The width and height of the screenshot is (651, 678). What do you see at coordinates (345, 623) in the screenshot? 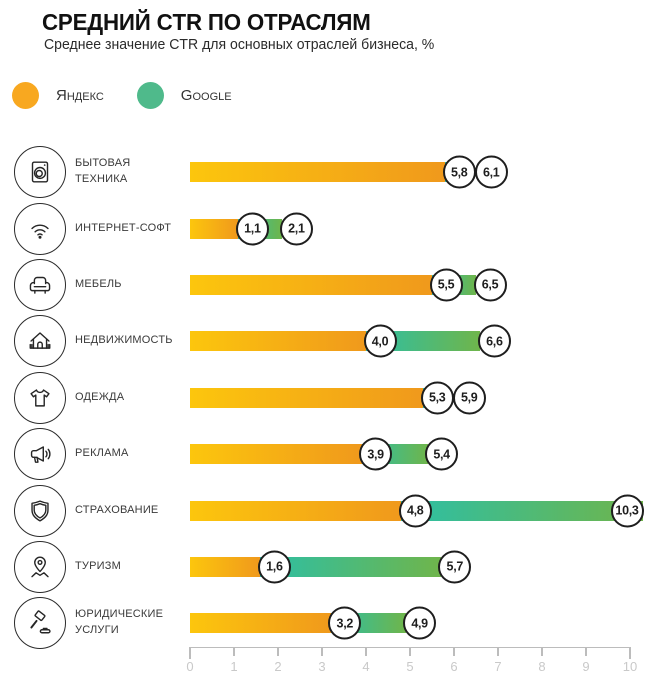
I see `yandex-value-badge: 3,2` at bounding box center [345, 623].